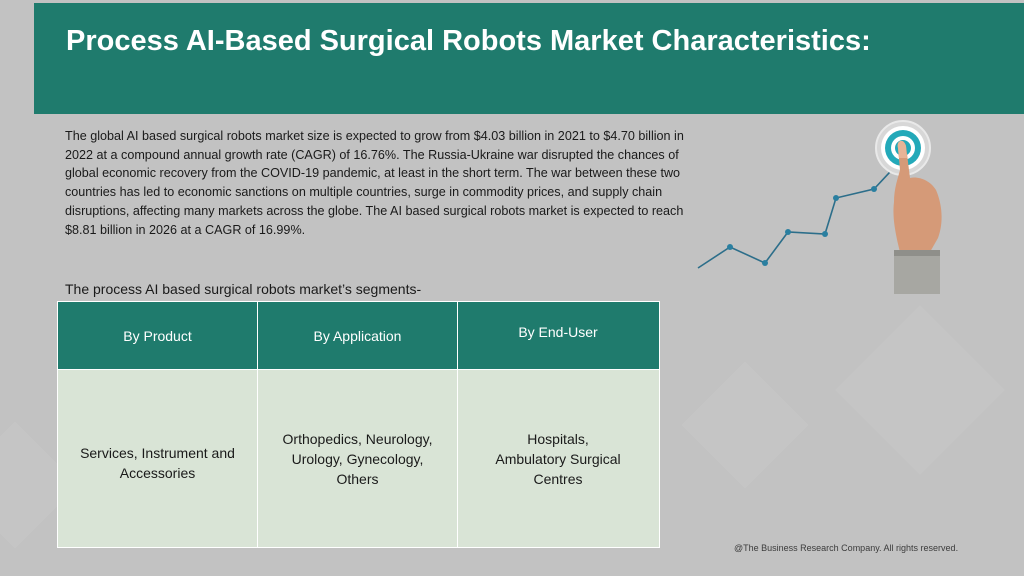 This screenshot has height=576, width=1024. What do you see at coordinates (158, 458) in the screenshot?
I see `cell-product: Services, Instrument and Accessories` at bounding box center [158, 458].